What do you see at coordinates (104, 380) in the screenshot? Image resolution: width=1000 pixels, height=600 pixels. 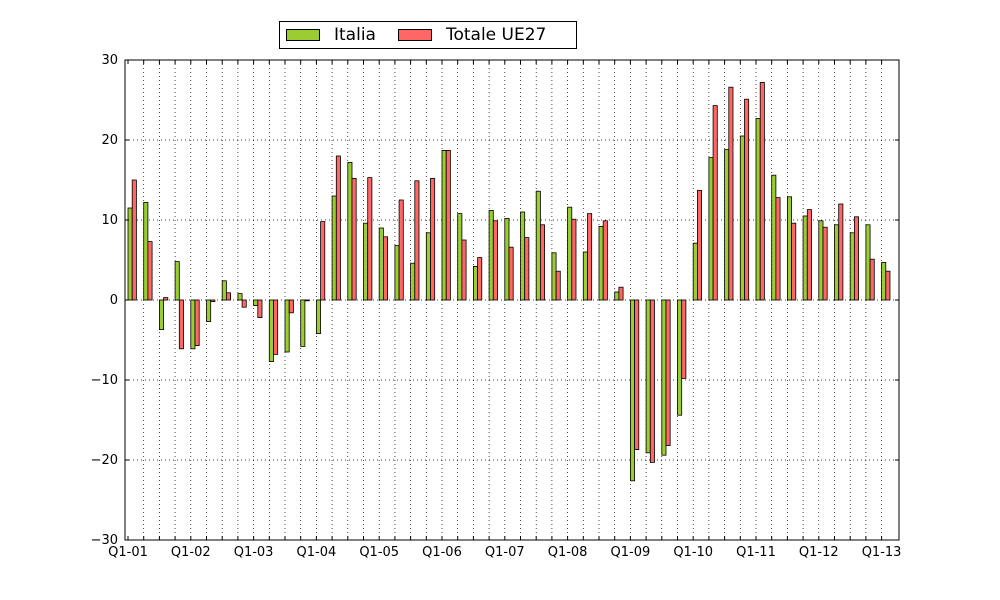 I see `y-tick-label: −10` at bounding box center [104, 380].